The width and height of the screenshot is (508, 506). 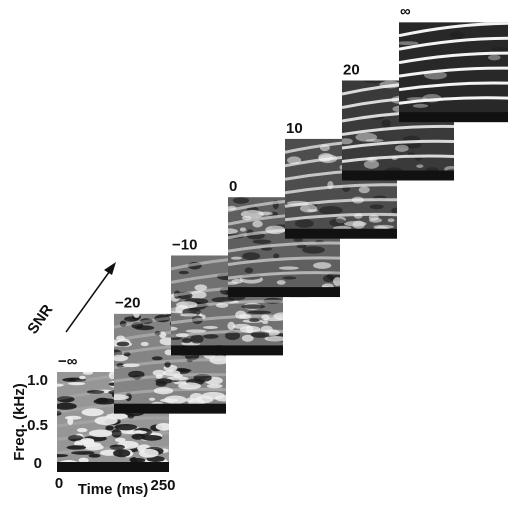 I want to click on snr-label: −∞, so click(x=68, y=361).